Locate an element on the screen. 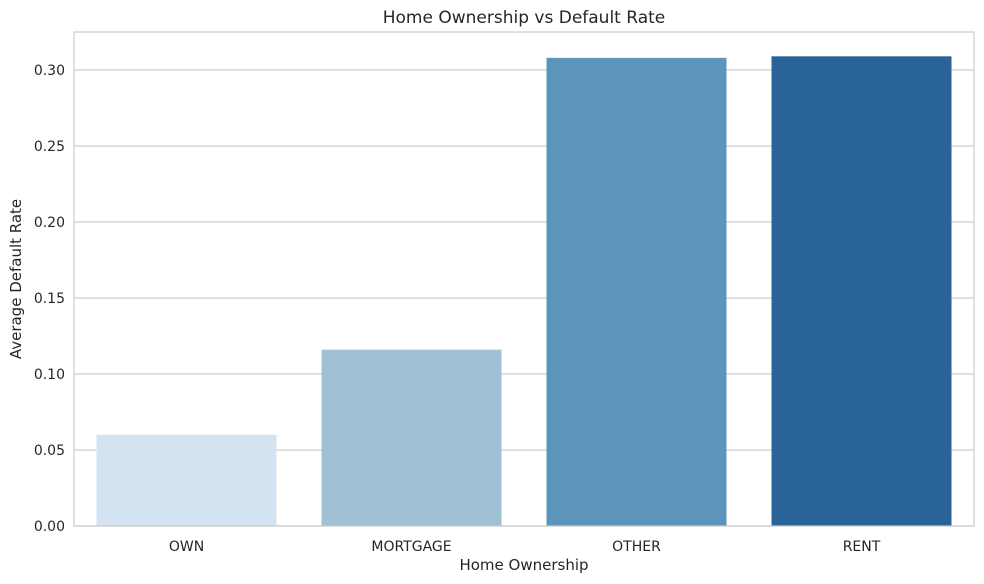 The height and width of the screenshot is (584, 984). x-tick-label: MORTGAGE is located at coordinates (411, 547).